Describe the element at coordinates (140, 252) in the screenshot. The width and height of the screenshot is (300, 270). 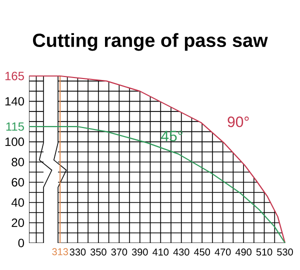
I see `x-tick-label: 390` at that location.